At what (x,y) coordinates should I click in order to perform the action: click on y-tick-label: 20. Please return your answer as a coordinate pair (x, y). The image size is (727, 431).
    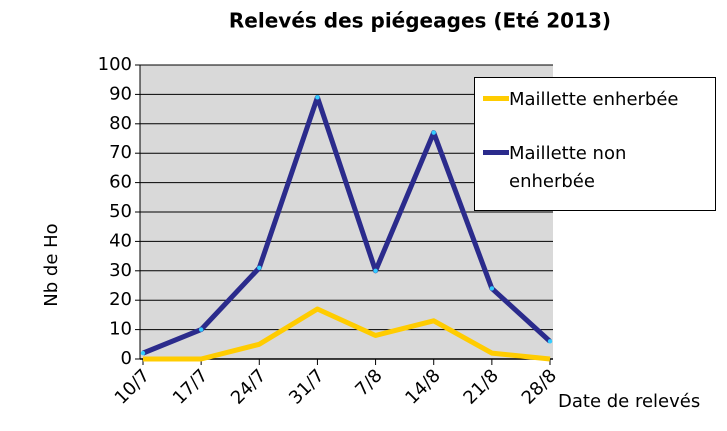
    Looking at the image, I should click on (120, 299).